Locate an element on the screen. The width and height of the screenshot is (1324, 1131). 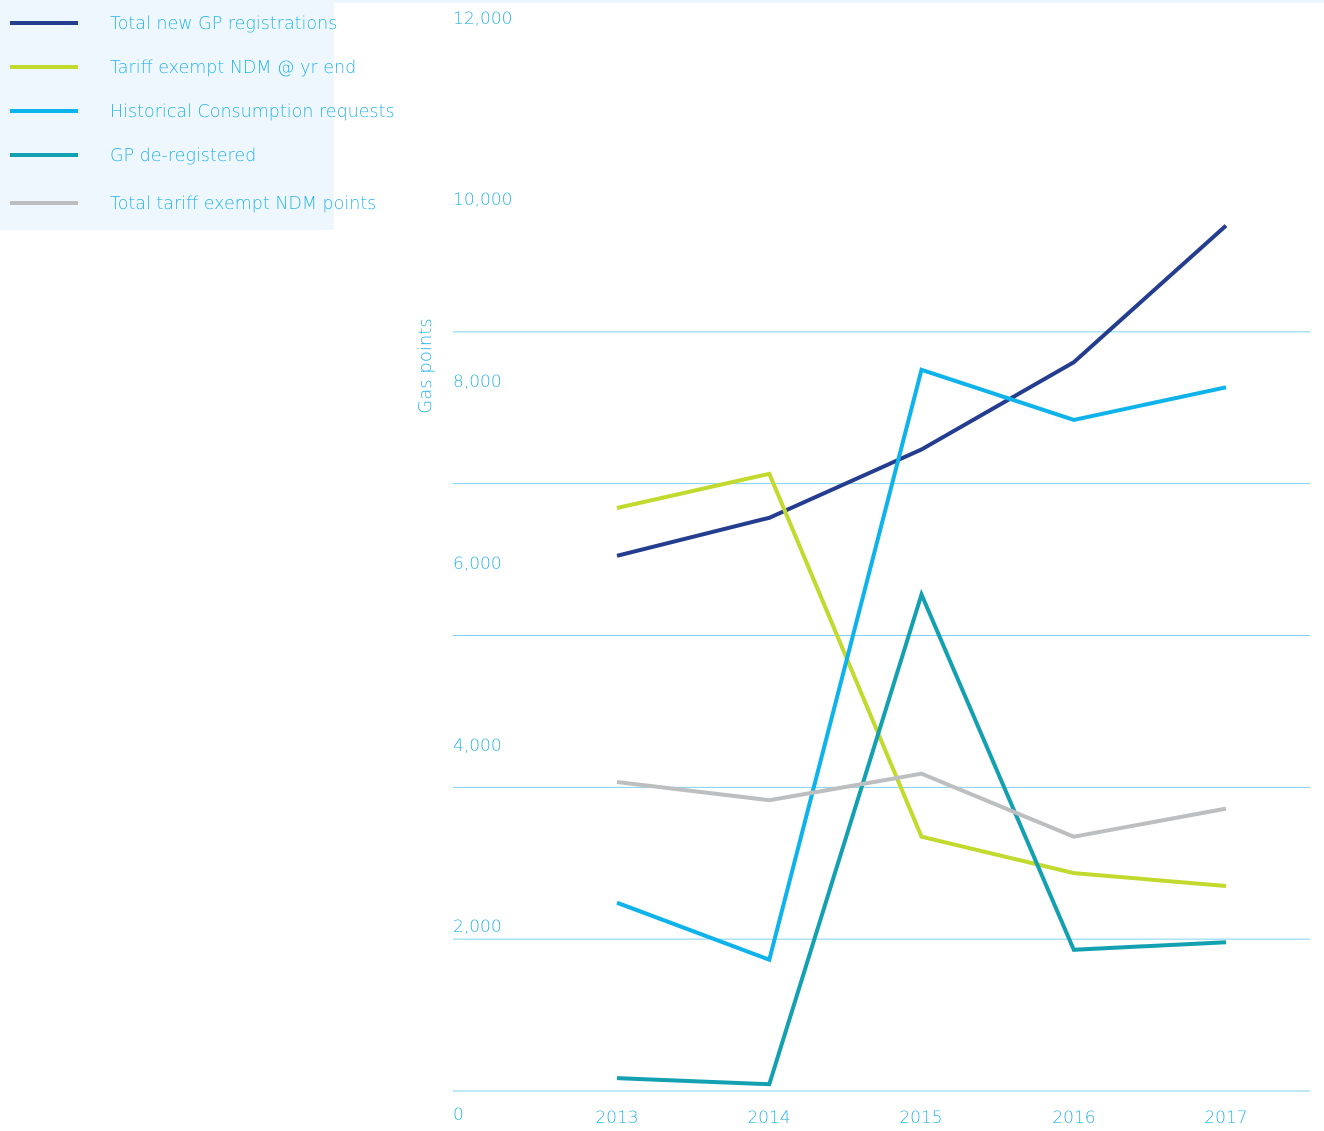
legend-item: GP de-registered is located at coordinates (133, 156).